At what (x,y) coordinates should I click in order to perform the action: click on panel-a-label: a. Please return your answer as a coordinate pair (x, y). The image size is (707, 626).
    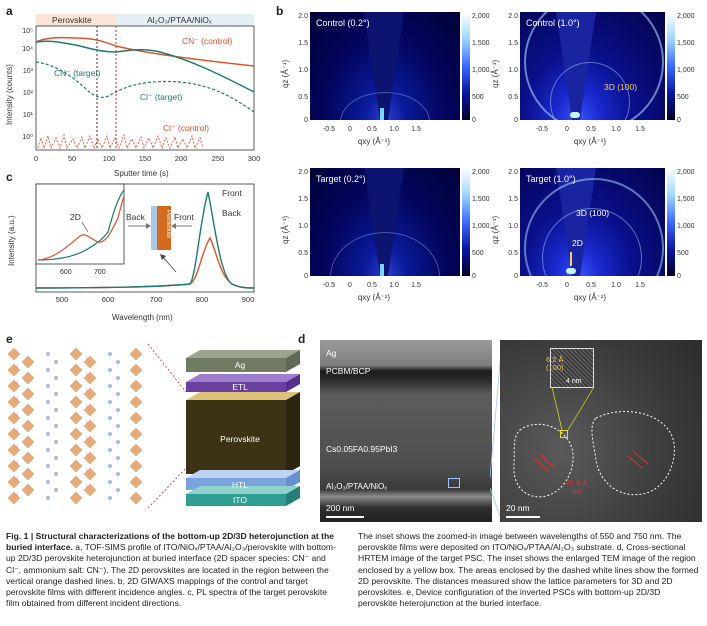
    Looking at the image, I should click on (9, 11).